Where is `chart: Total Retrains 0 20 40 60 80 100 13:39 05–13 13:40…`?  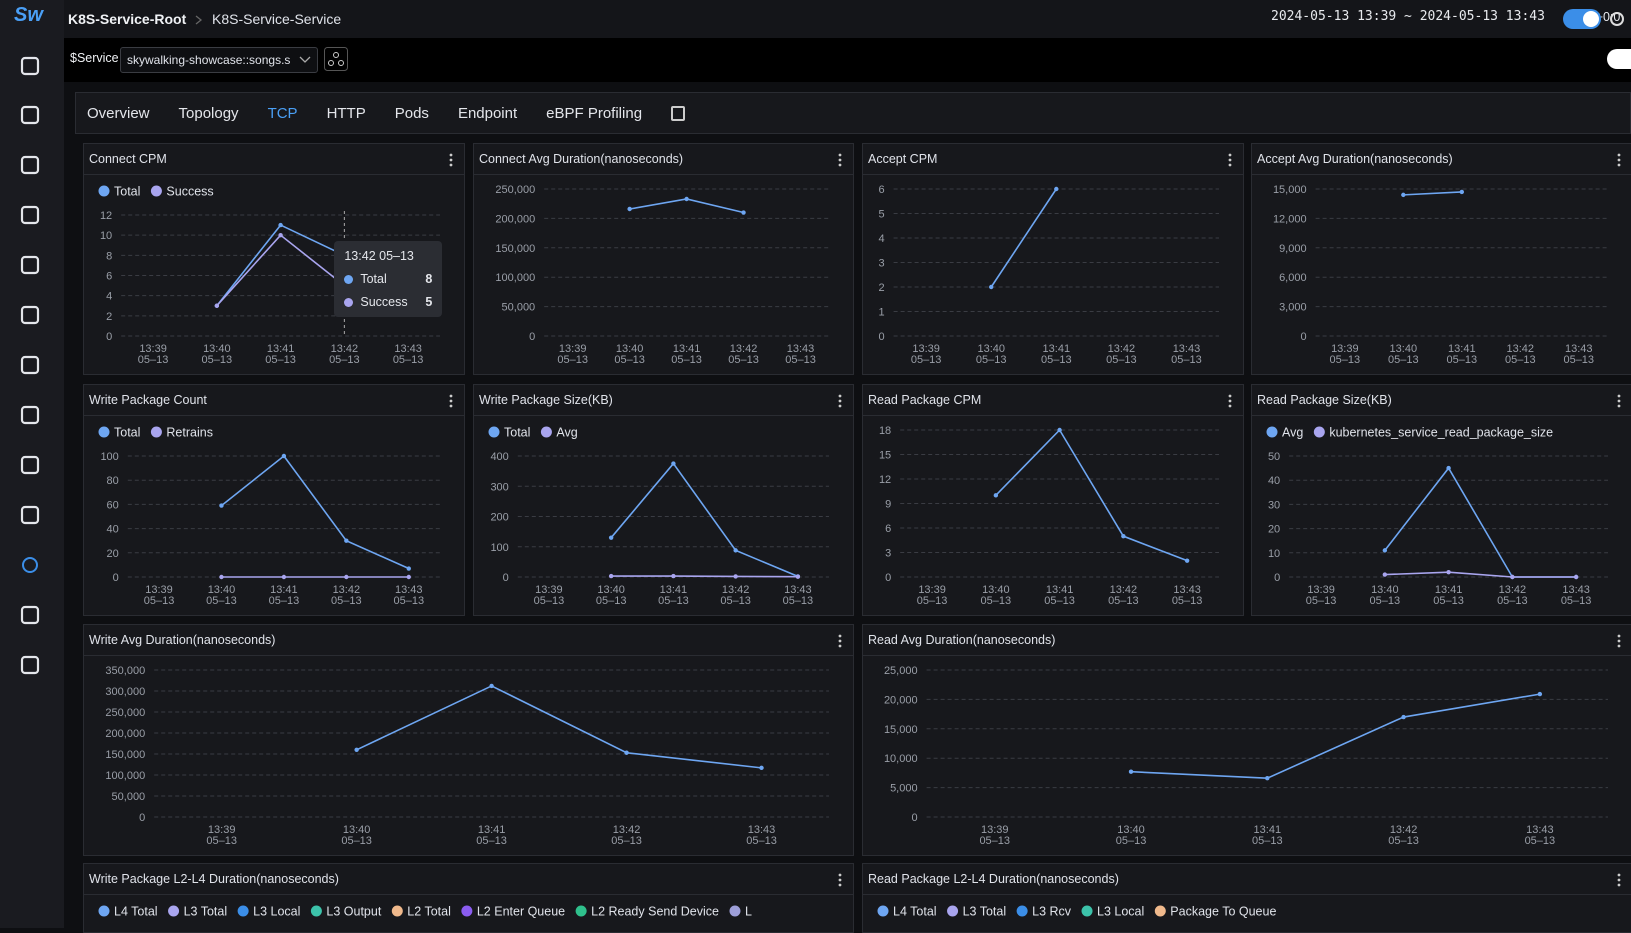
chart: Total Retrains 0 20 40 60 80 100 13:39 05–13 13:40… is located at coordinates (269, 516).